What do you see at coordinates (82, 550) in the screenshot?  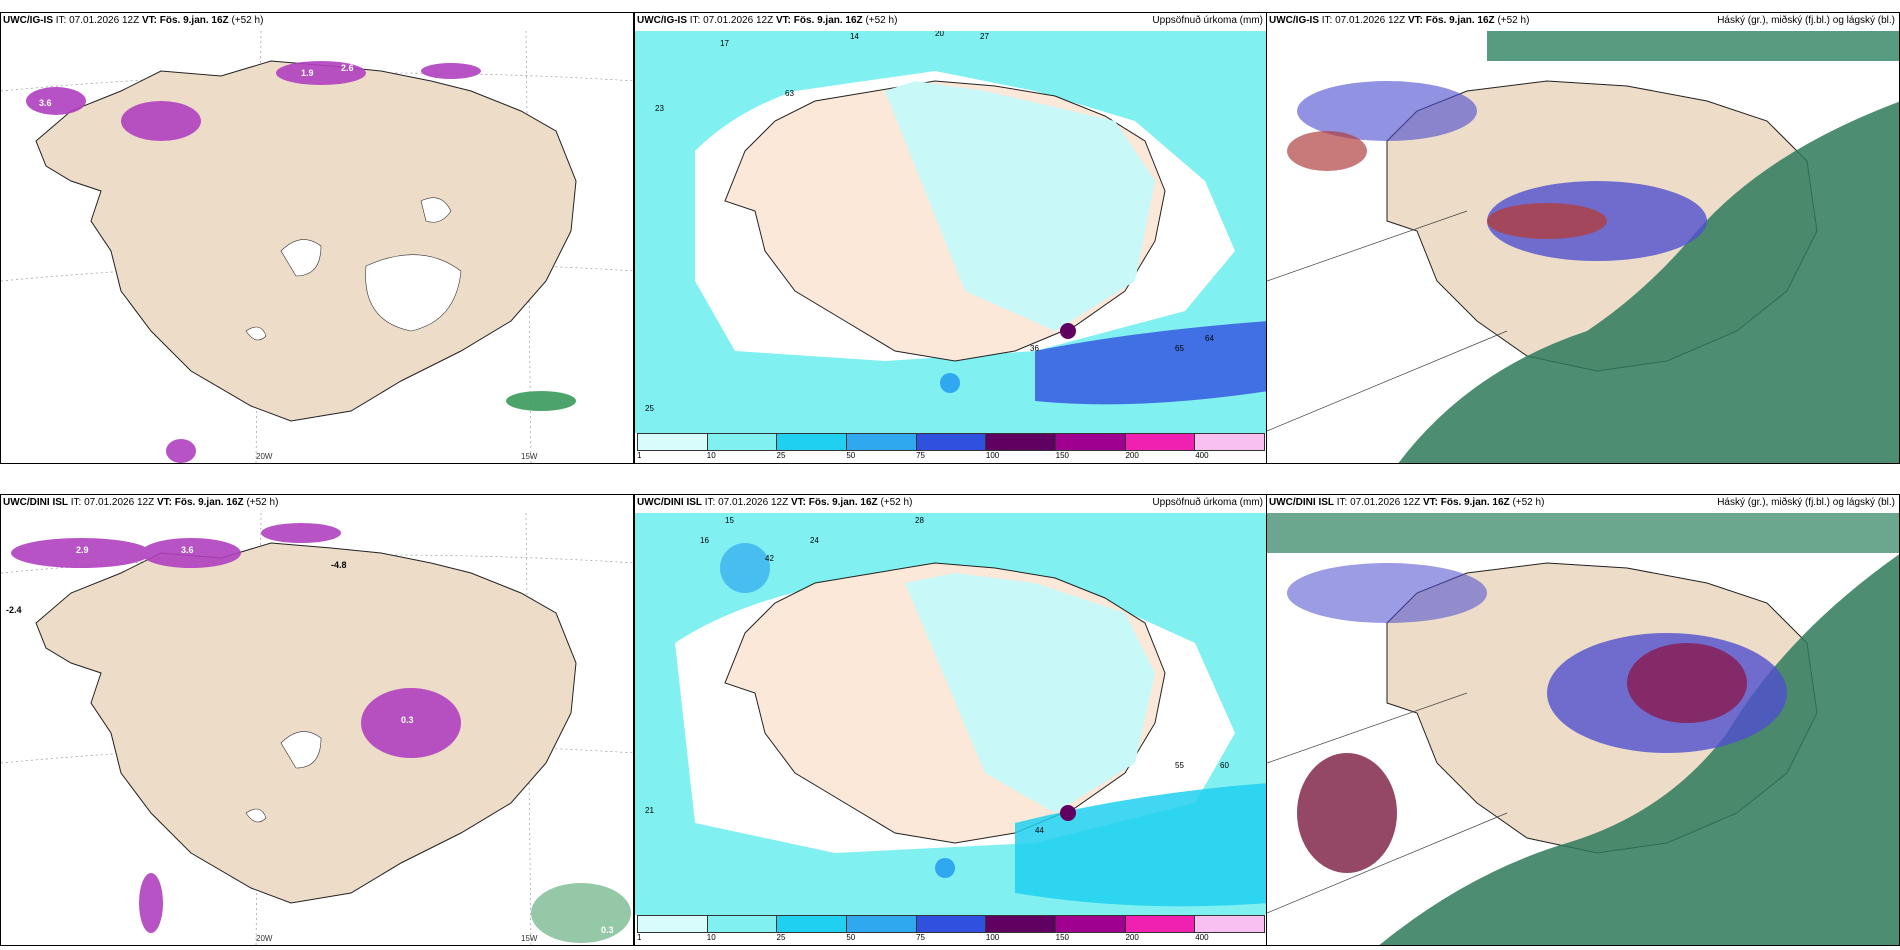 I see `snow-label: 2.9` at bounding box center [82, 550].